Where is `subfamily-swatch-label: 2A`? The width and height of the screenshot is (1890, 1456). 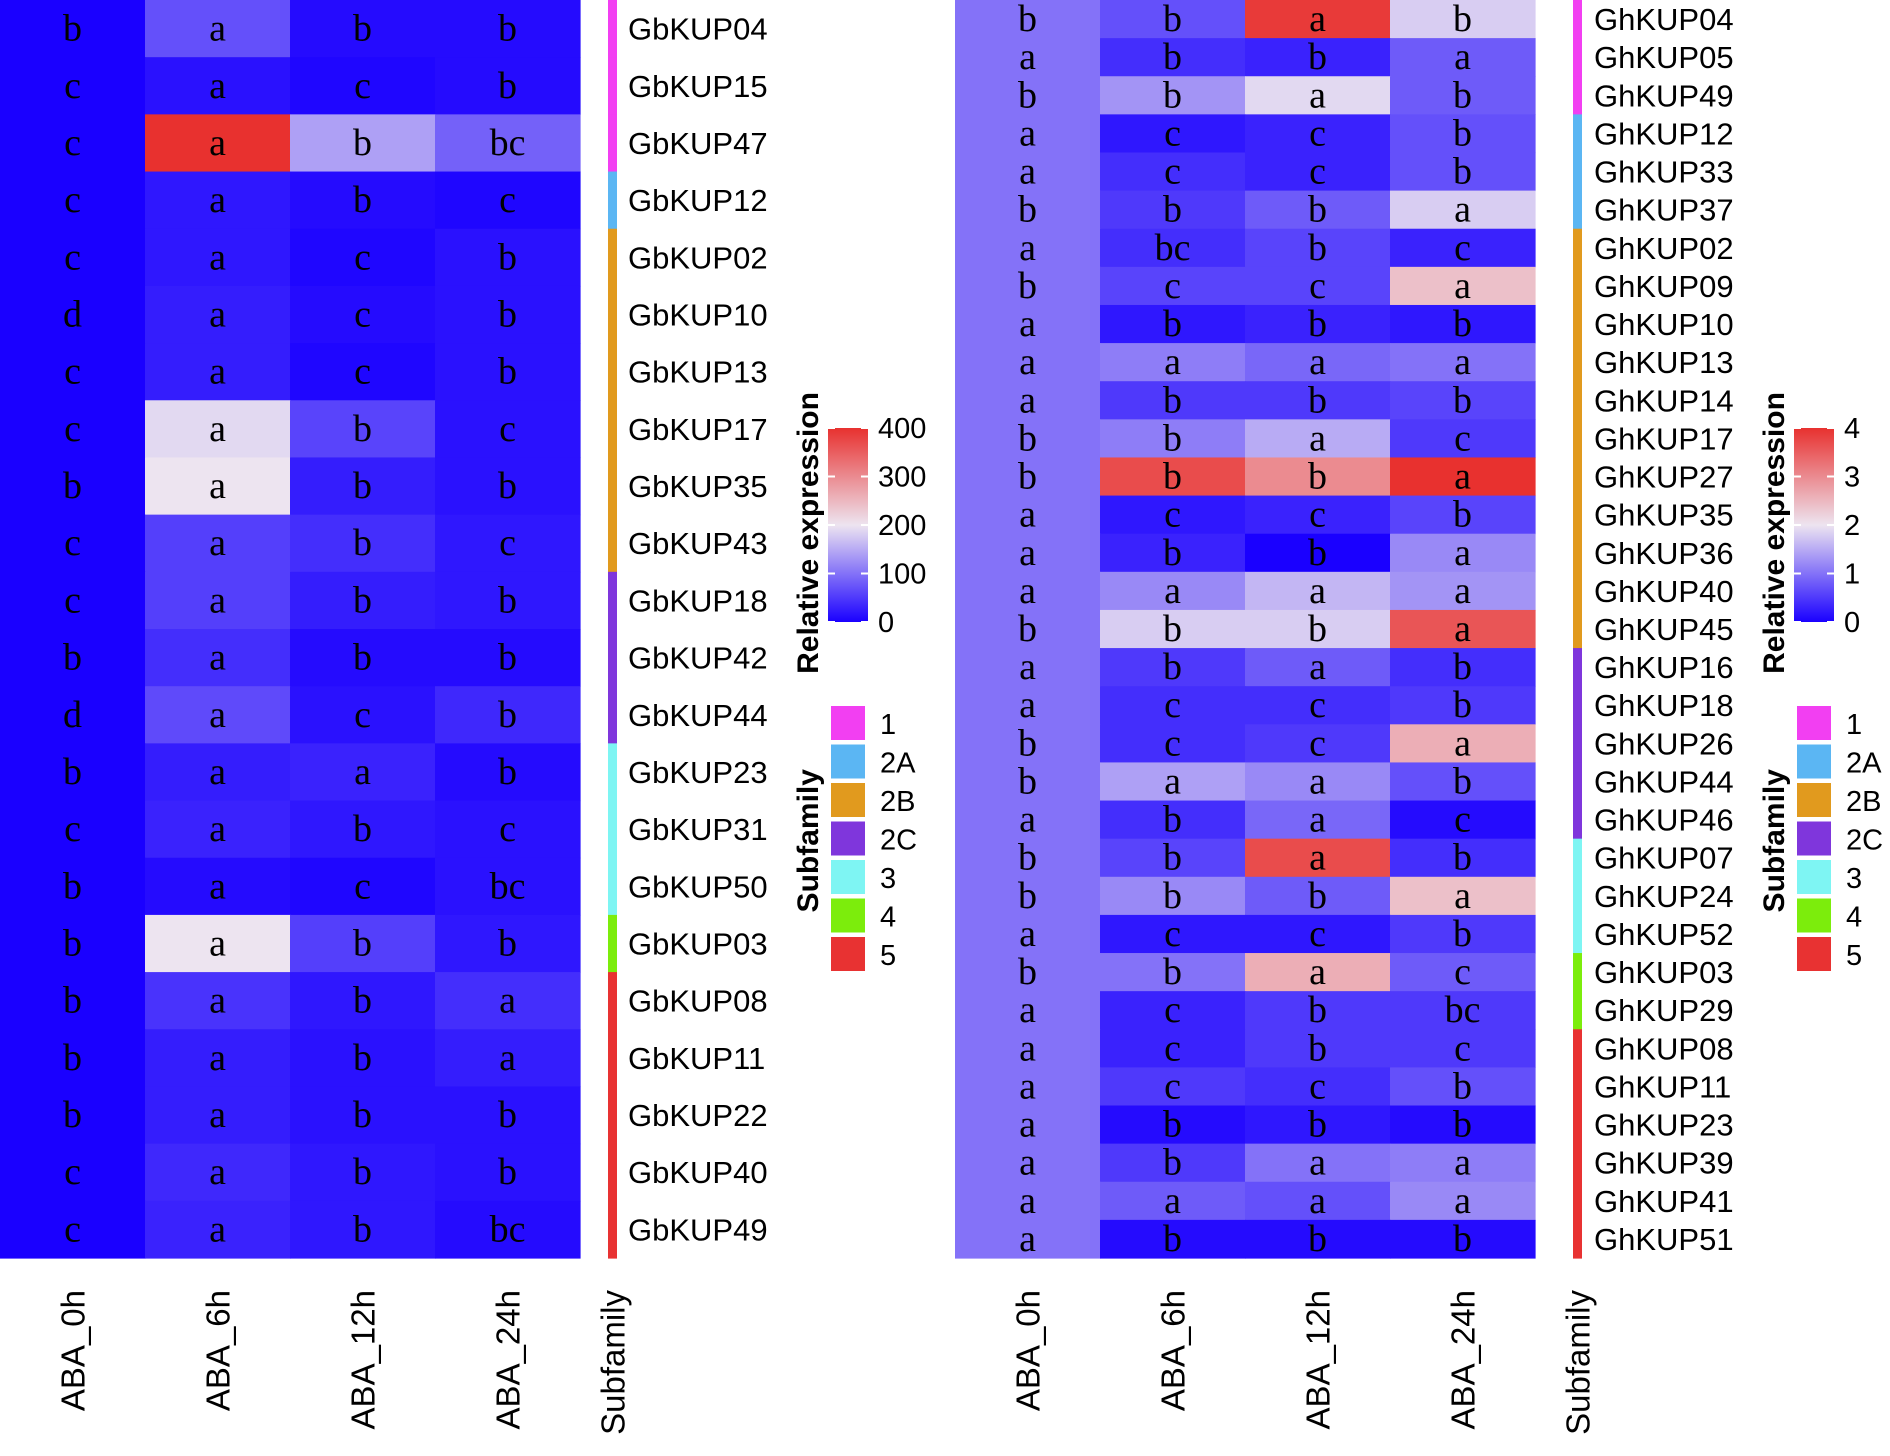 subfamily-swatch-label: 2A is located at coordinates (1864, 764).